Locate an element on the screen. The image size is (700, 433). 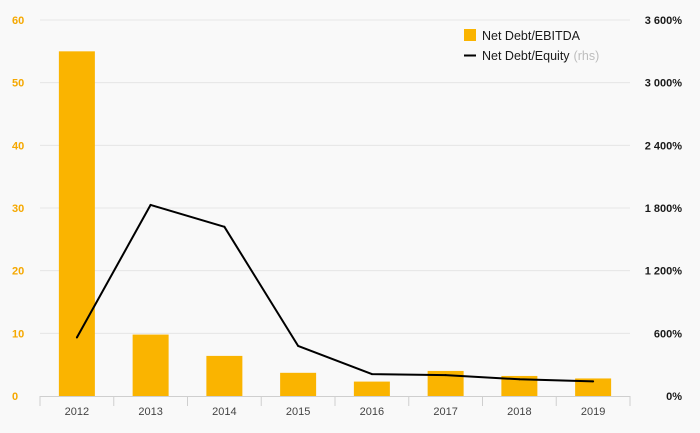
left-y-axis: 0 10 20 30 40 50 60 is located at coordinates (18, 209).